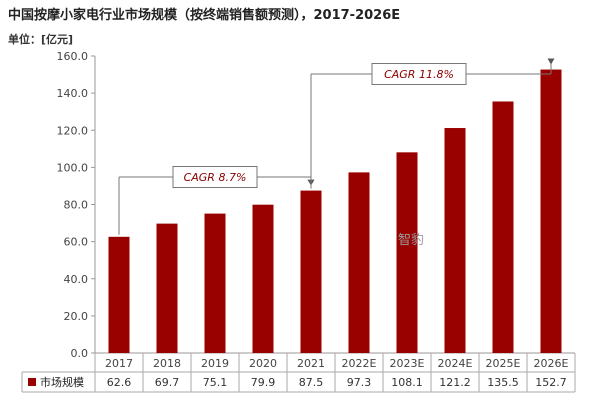 The width and height of the screenshot is (600, 400). I want to click on data-label: 108.1, so click(407, 382).